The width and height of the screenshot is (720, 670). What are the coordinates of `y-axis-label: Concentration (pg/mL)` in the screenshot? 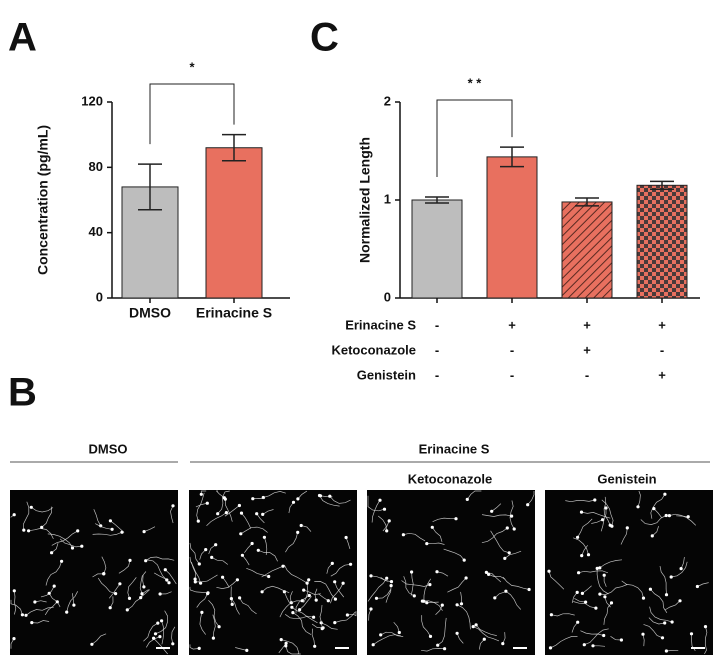 It's located at (43, 200).